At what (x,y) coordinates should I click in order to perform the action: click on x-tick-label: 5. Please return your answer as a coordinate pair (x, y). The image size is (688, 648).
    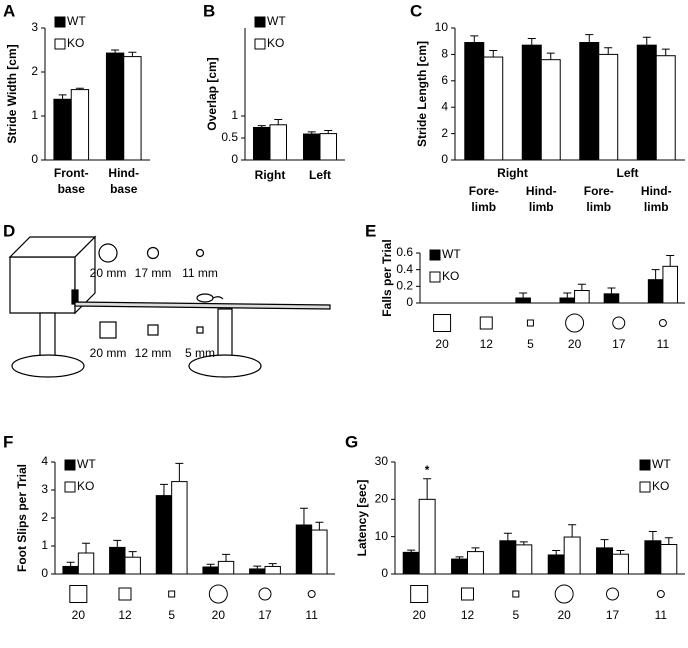
    Looking at the image, I should click on (171, 615).